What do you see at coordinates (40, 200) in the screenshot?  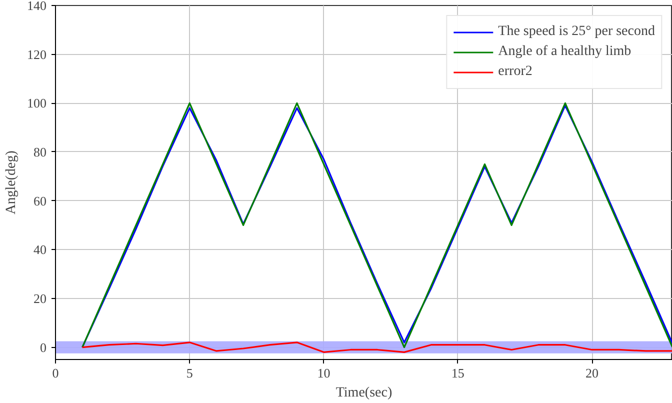 I see `y-tick-label: 60` at bounding box center [40, 200].